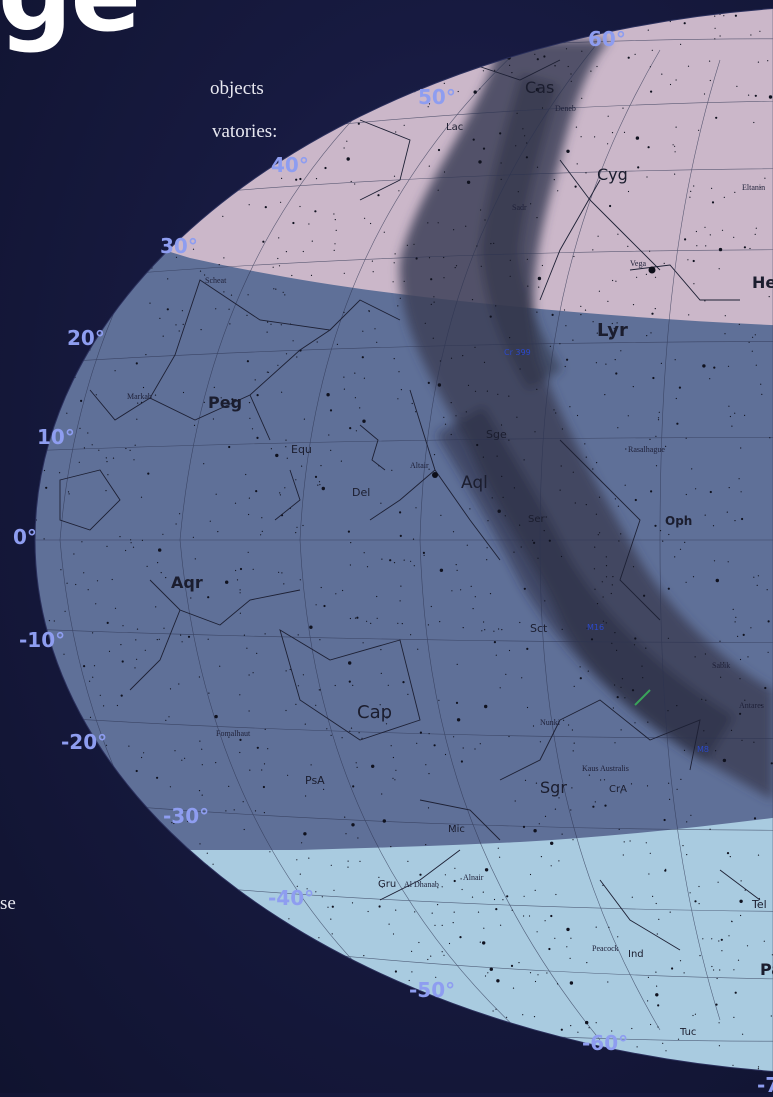  What do you see at coordinates (237, 88) in the screenshot?
I see `body-text-line-1: objects` at bounding box center [237, 88].